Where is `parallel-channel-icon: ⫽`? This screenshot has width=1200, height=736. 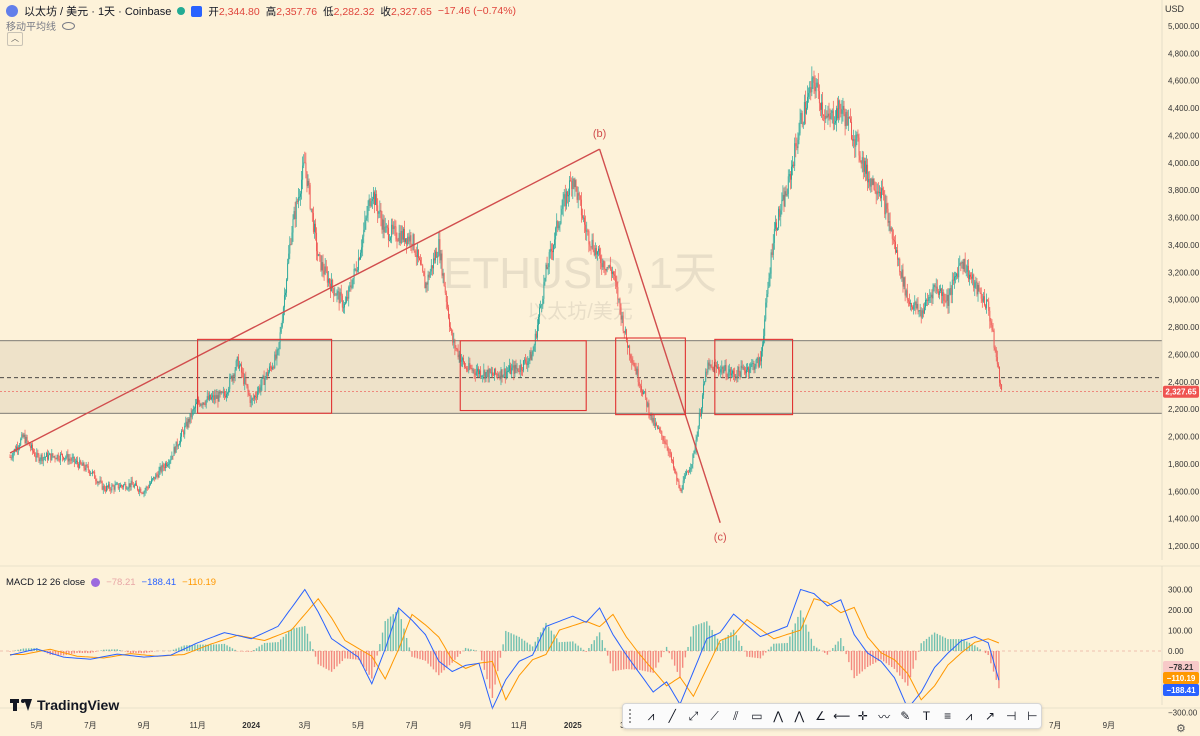 parallel-channel-icon: ⫽ is located at coordinates (736, 715).